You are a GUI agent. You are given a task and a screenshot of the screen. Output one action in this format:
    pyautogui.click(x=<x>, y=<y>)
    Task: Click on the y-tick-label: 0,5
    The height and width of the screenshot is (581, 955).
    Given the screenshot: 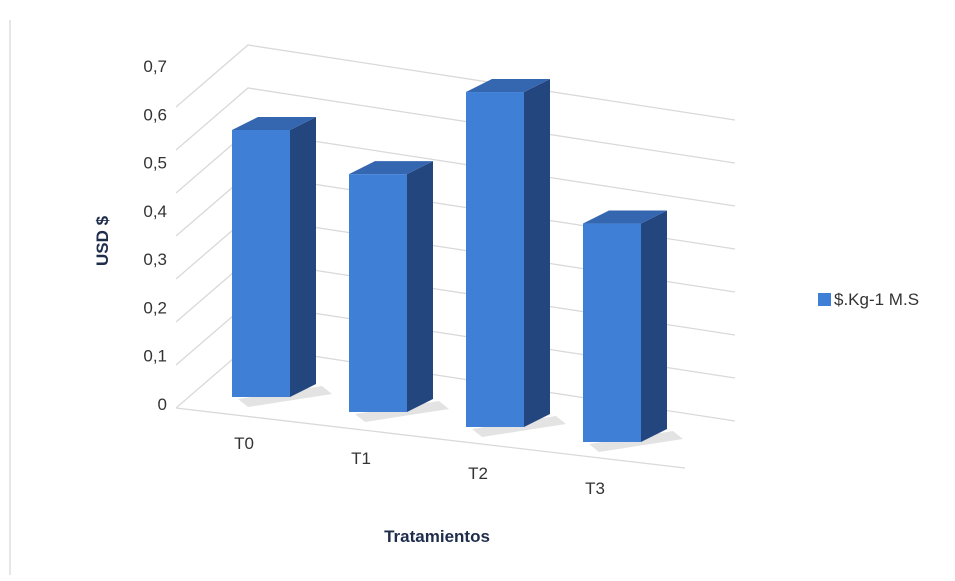 What is the action you would take?
    pyautogui.click(x=155, y=163)
    